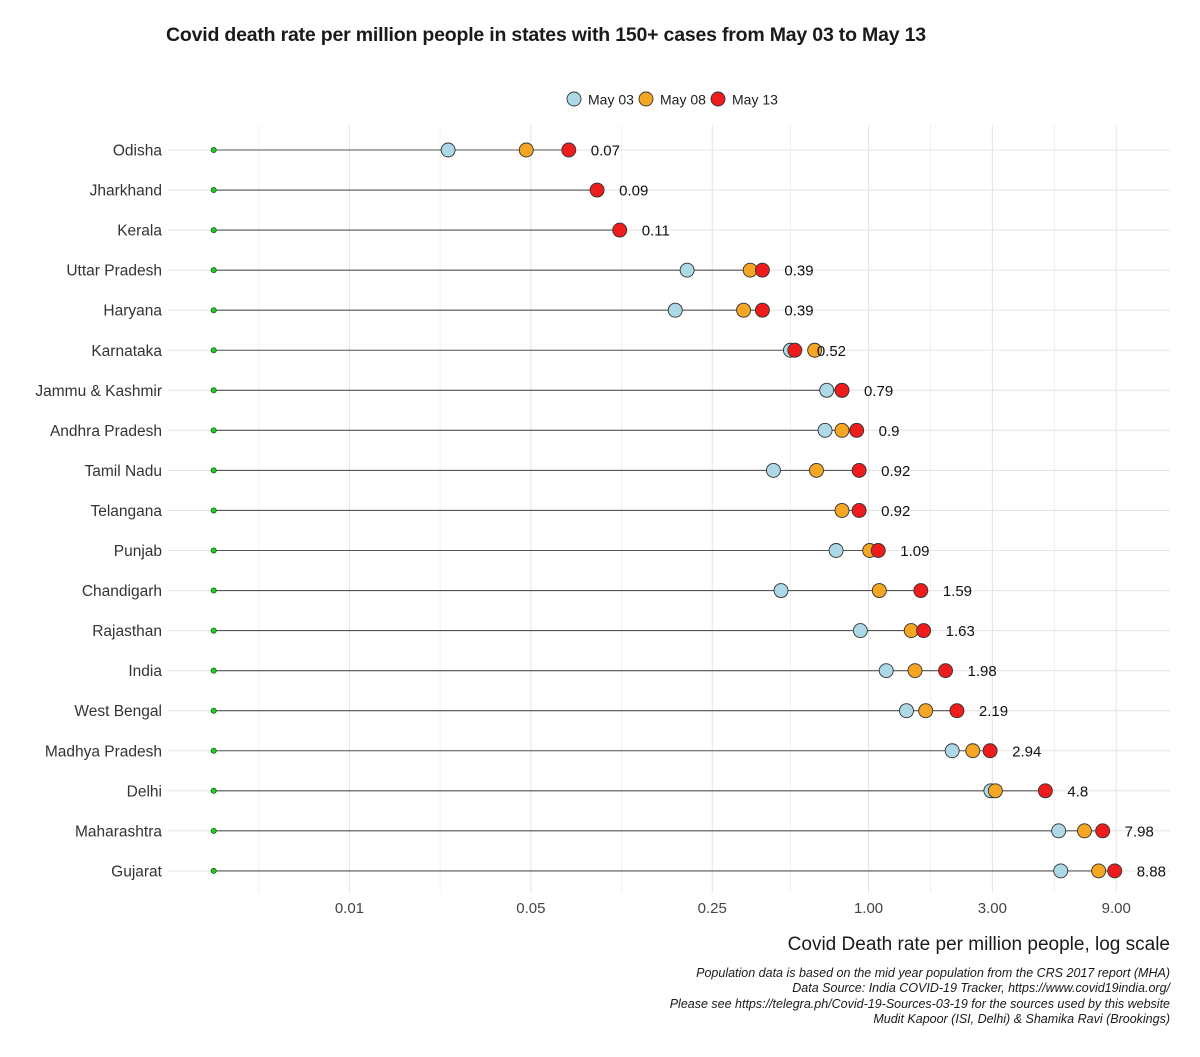  Describe the element at coordinates (992, 908) in the screenshot. I see `x-tick-label: 3.00` at that location.